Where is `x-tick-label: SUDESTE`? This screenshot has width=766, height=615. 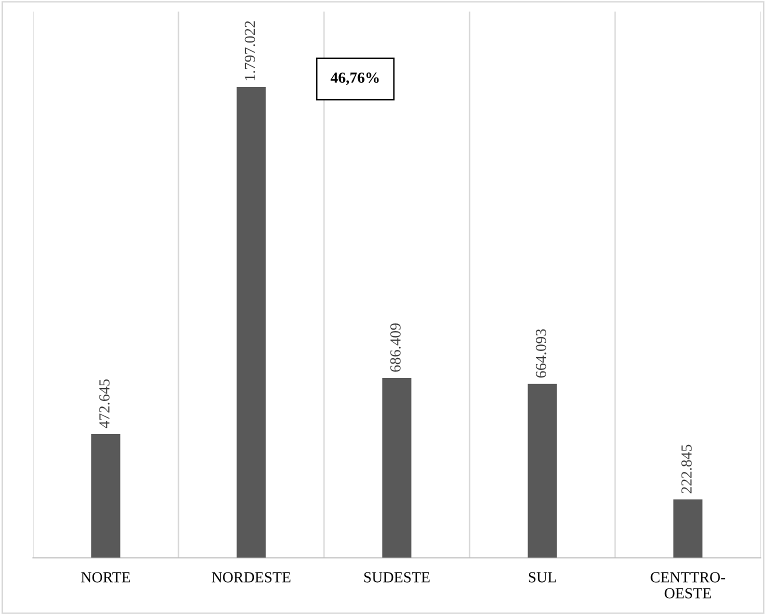
x-tick-label: SUDESTE is located at coordinates (397, 577).